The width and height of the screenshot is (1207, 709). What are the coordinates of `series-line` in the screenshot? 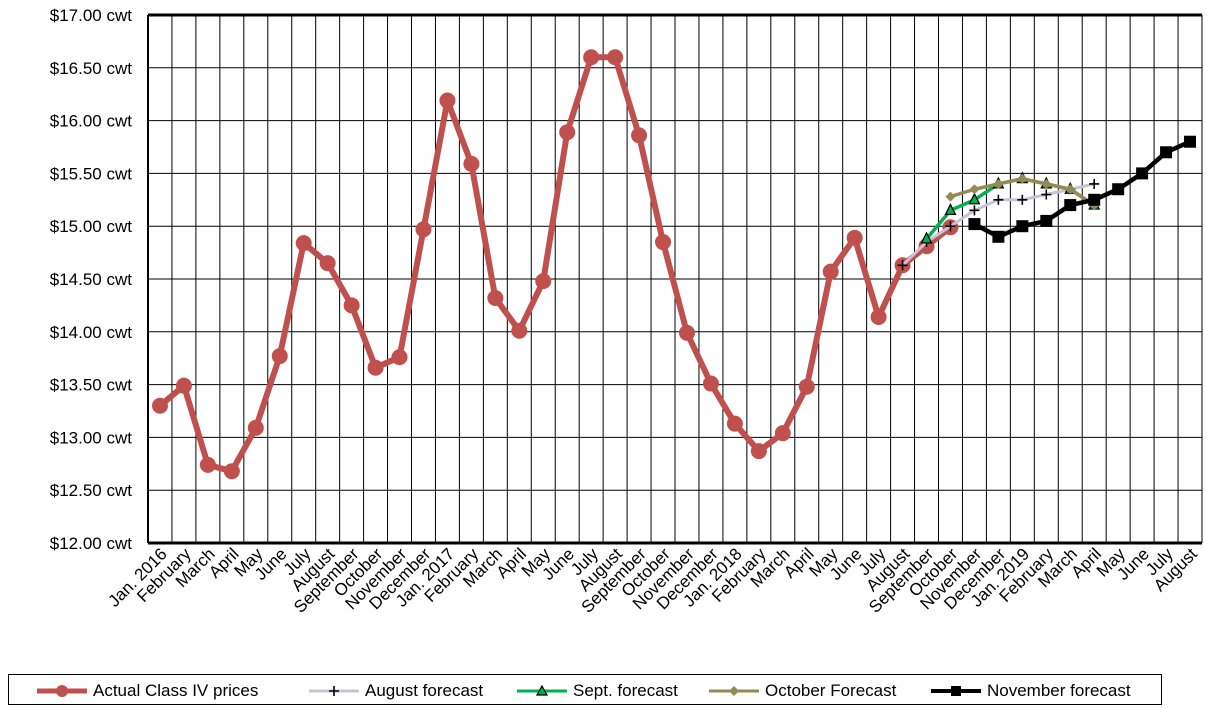 It's located at (1082, 189).